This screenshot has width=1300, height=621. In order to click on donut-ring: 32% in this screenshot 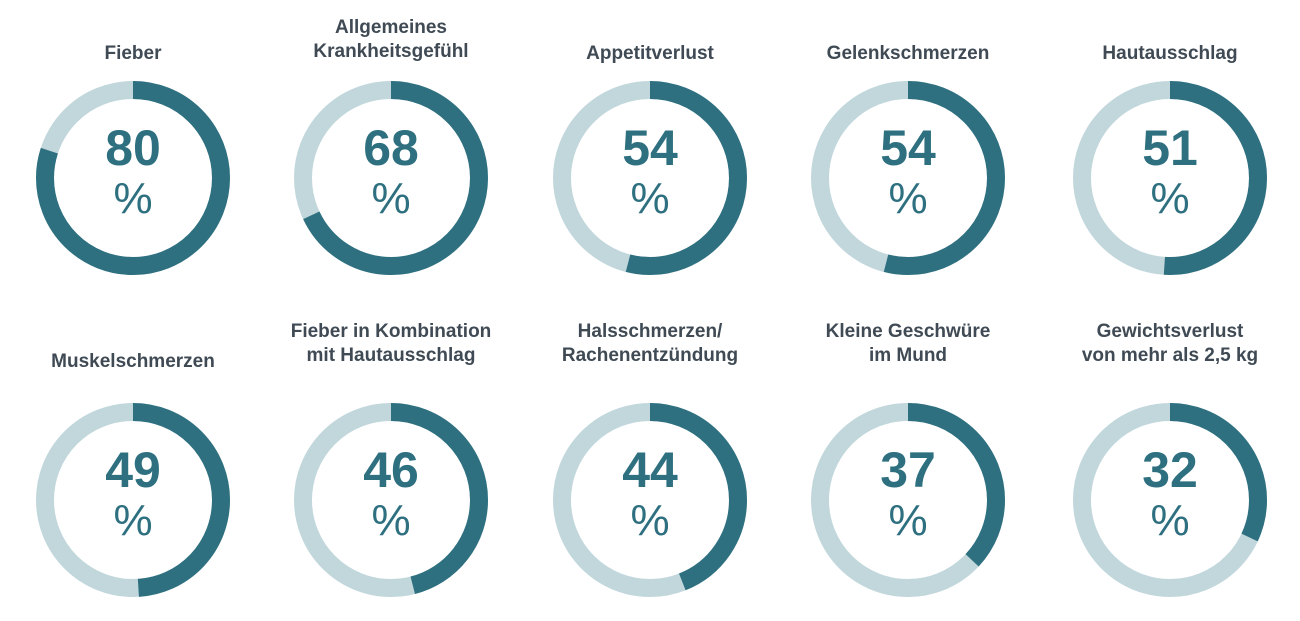, I will do `click(1170, 500)`.